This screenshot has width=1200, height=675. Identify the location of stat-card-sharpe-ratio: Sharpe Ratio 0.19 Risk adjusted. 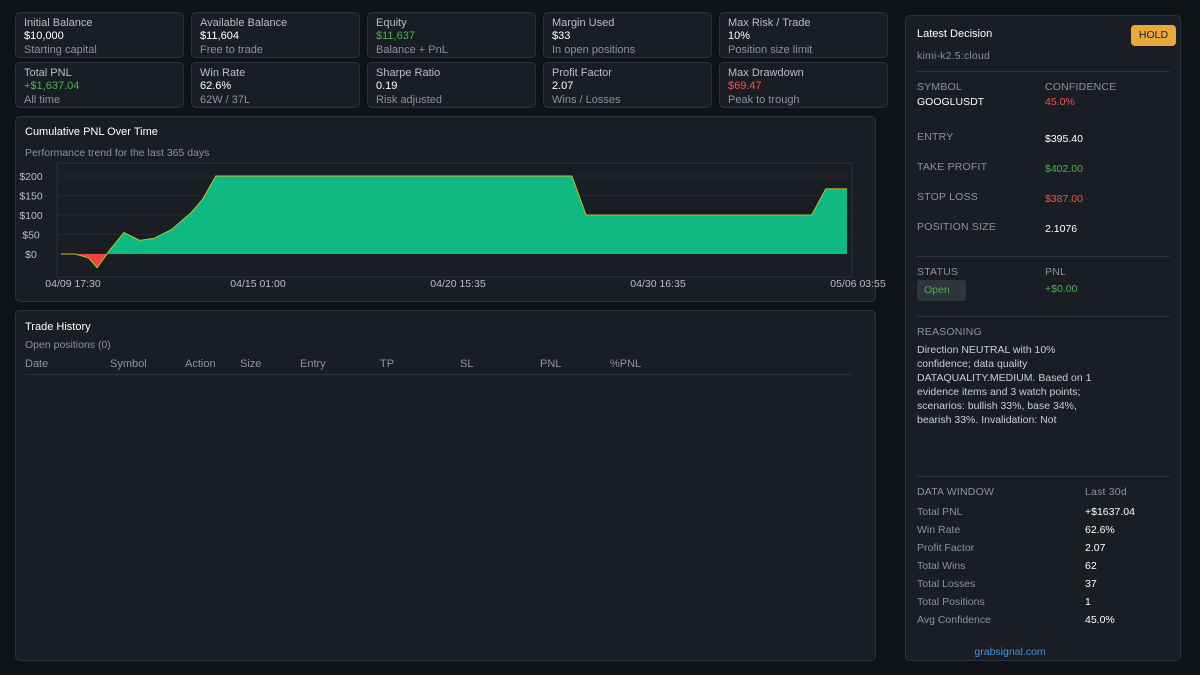
(451, 85).